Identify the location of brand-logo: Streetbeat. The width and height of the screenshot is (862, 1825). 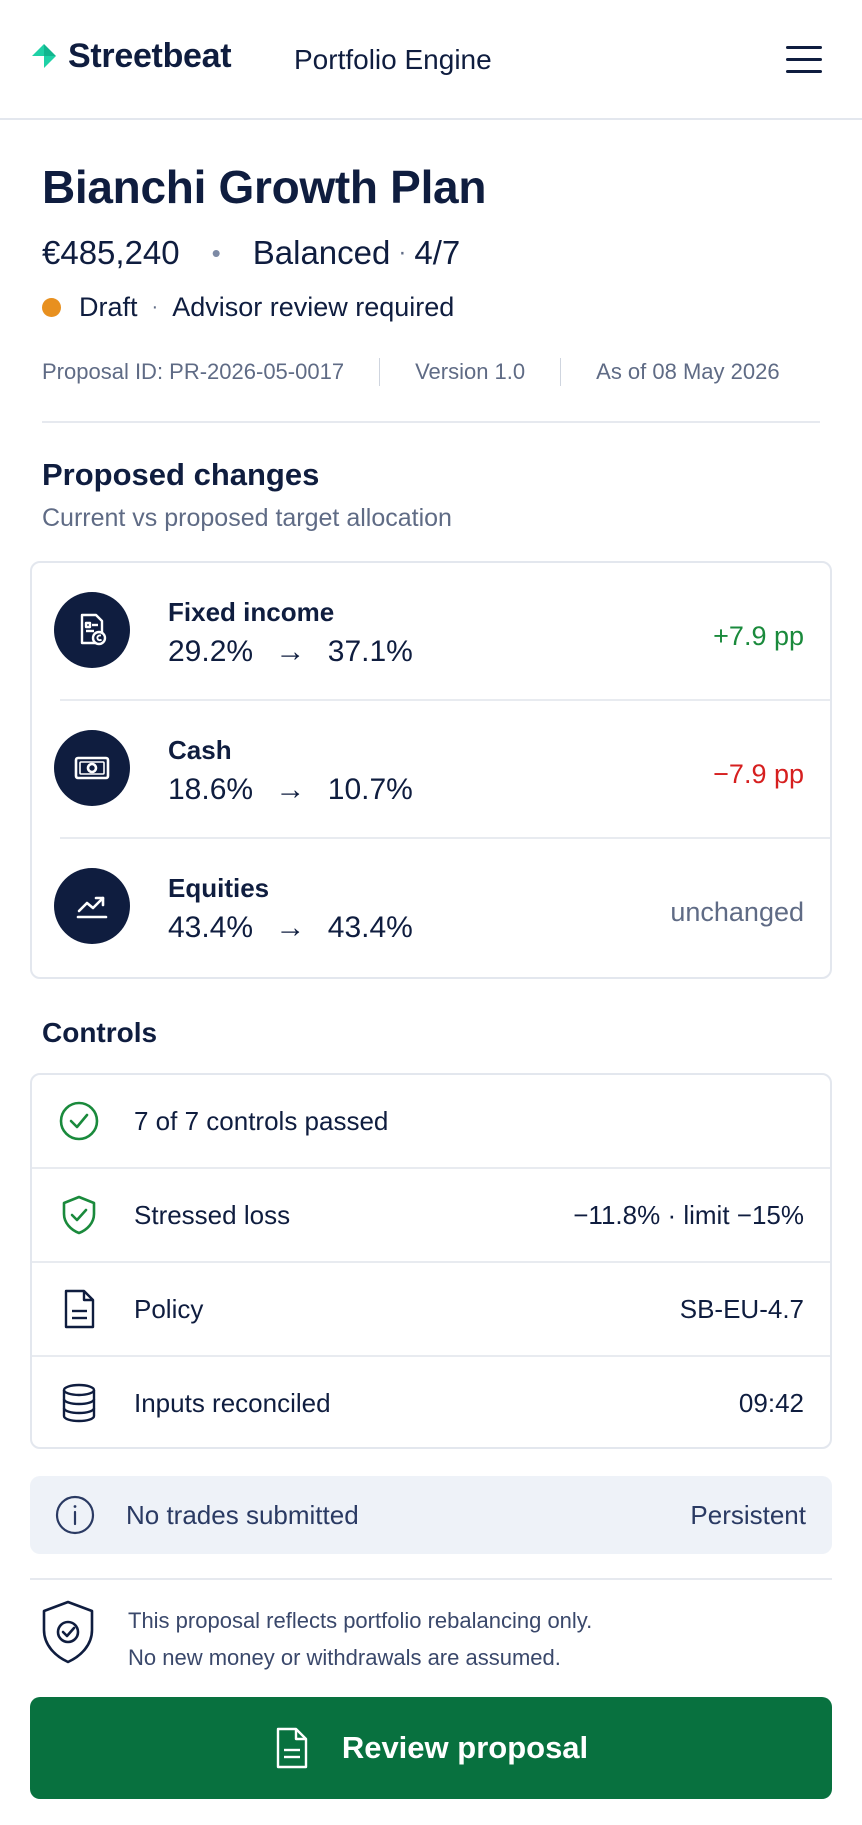
(130, 56).